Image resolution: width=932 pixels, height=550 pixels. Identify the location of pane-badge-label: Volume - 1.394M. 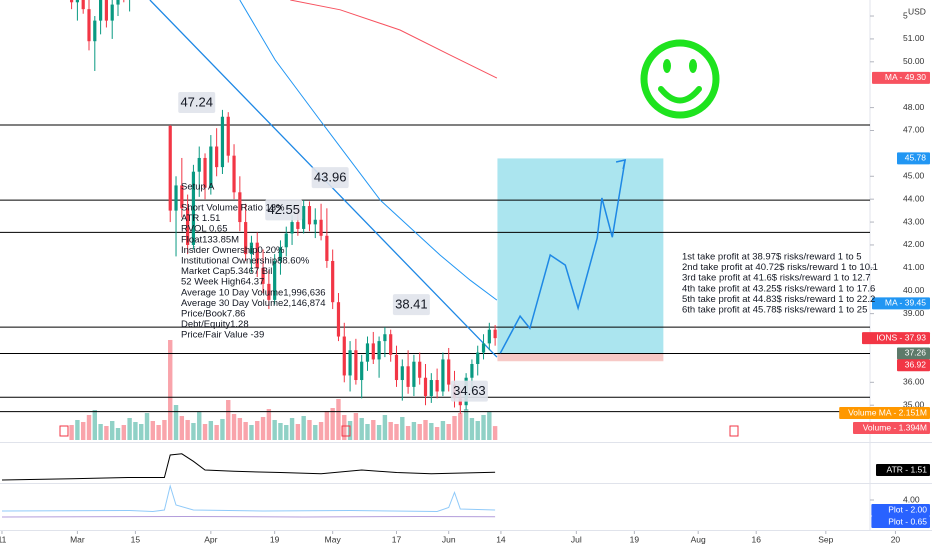
(895, 427).